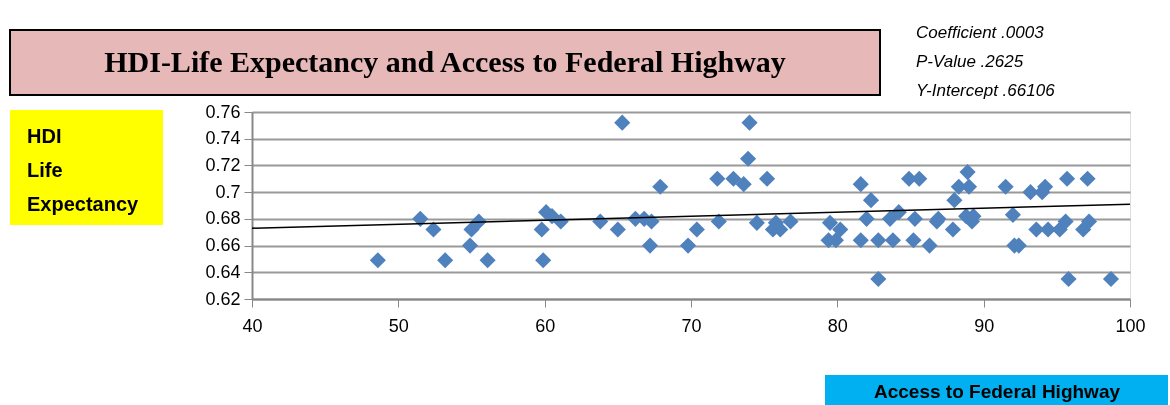 The height and width of the screenshot is (405, 1170). Describe the element at coordinates (252, 325) in the screenshot. I see `x-tick-label: 40` at that location.